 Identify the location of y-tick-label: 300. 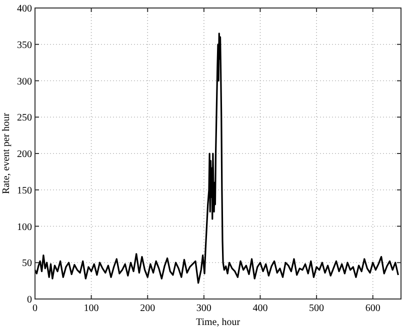
(24, 82).